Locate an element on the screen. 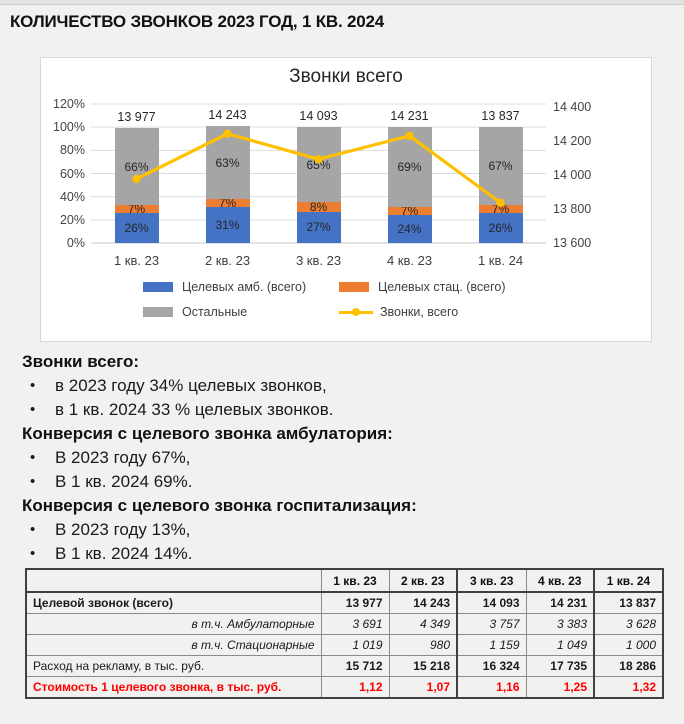  legend-label: Целевых стац. (всего) is located at coordinates (442, 287).